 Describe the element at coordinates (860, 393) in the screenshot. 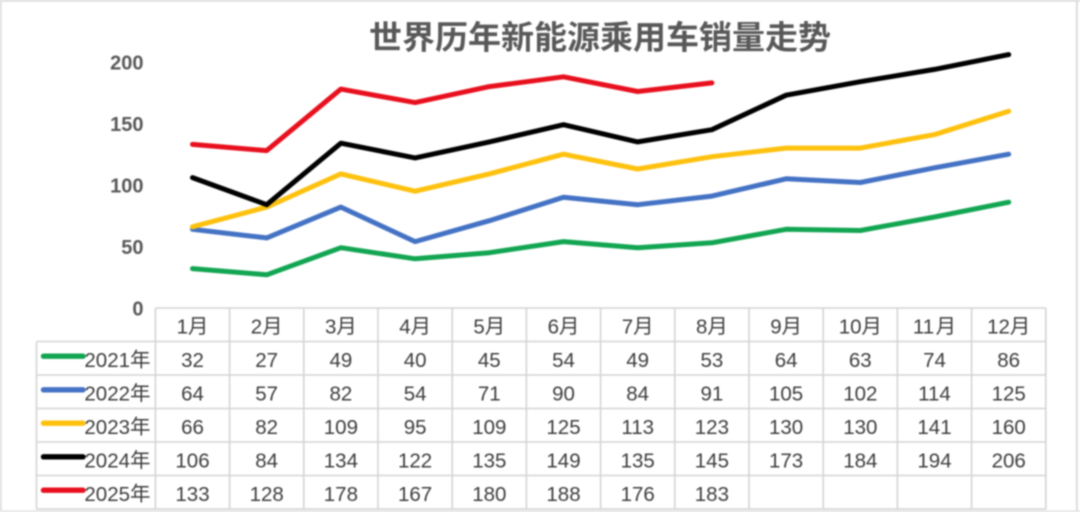

I see `svg-text: 102` at that location.